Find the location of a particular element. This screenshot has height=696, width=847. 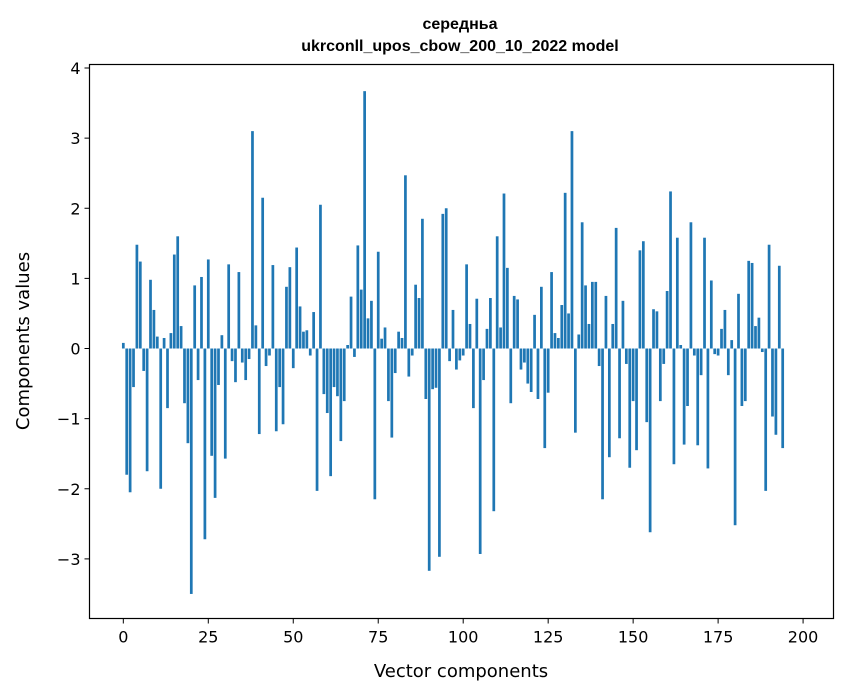

chart-title-line-1: середньа is located at coordinates (459, 24).